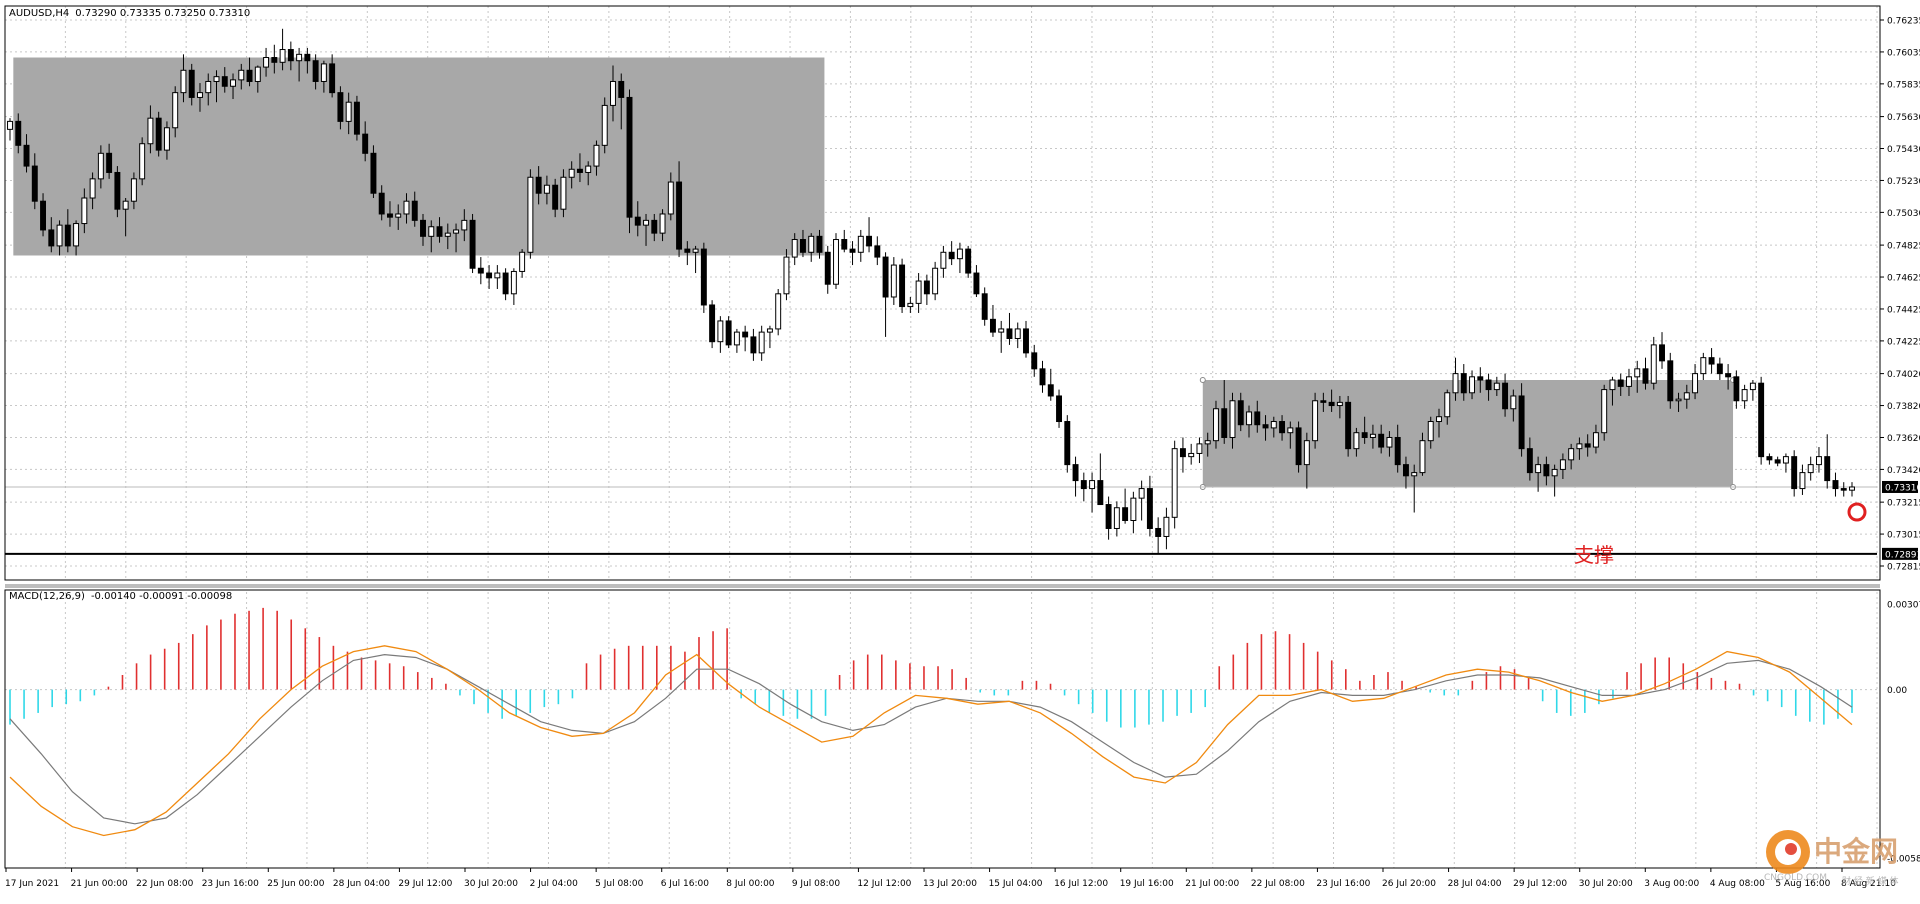  Describe the element at coordinates (1737, 884) in the screenshot. I see `time-tick-label: 4 Aug 08:00` at that location.